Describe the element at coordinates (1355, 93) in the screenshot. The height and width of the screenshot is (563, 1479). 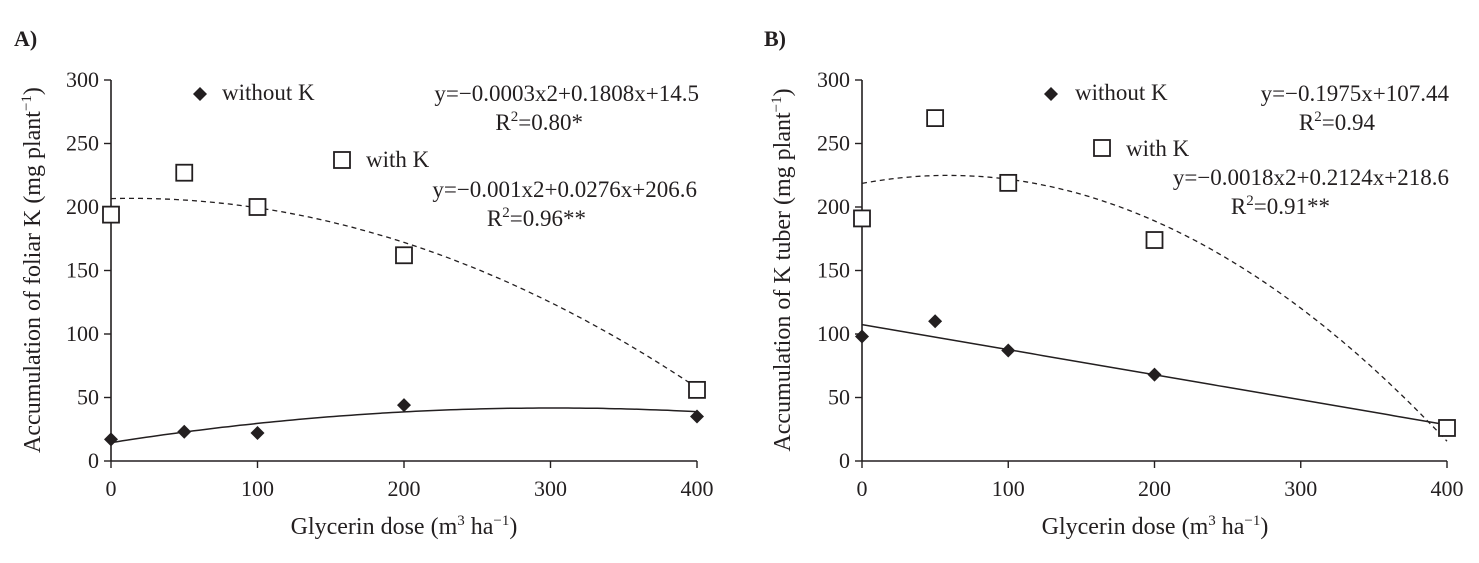
I see `equation-without-k-b: y=−0.1975x+107.44` at that location.